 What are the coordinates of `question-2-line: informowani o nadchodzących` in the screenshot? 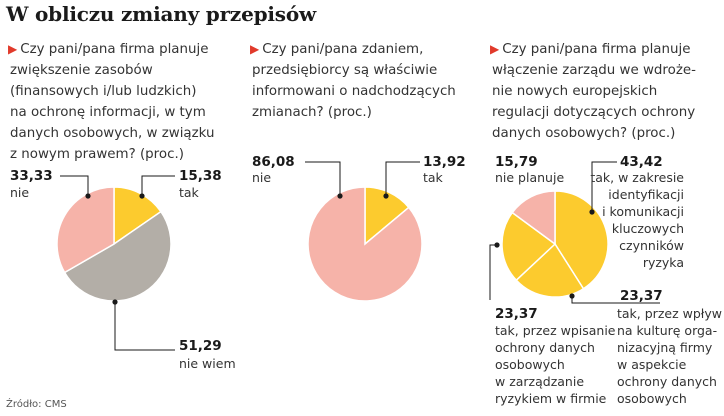 It's located at (354, 91).